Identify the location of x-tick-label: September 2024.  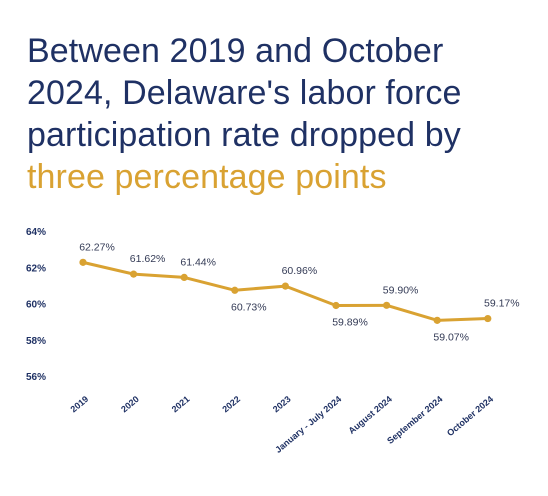
(414, 420).